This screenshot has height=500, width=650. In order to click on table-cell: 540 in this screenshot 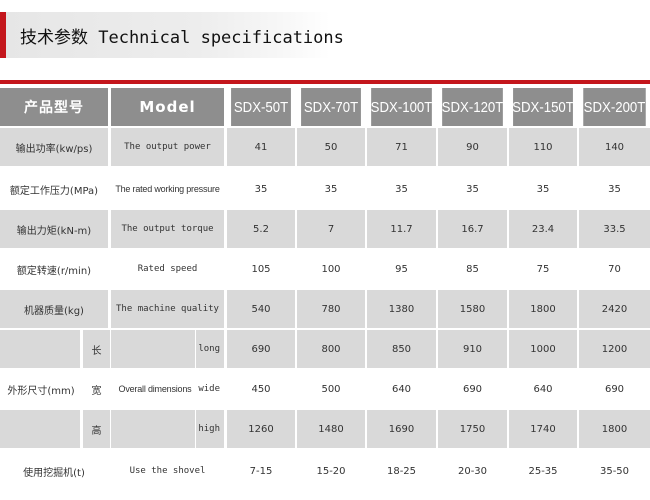, I will do `click(261, 309)`.